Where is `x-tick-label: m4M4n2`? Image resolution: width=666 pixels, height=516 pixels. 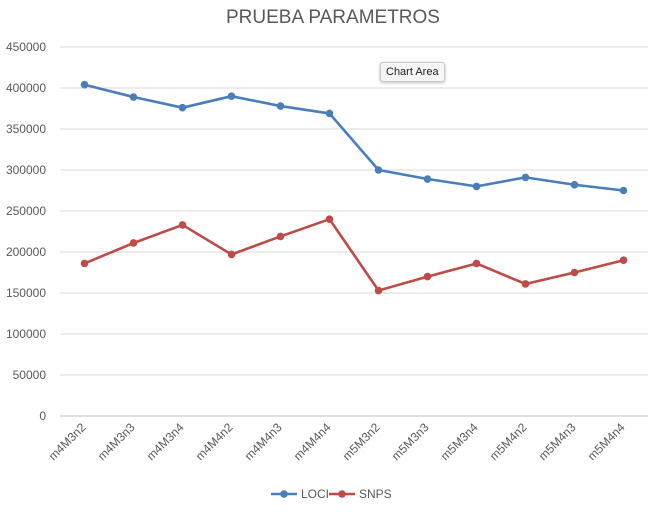 x-tick-label: m4M4n2 is located at coordinates (214, 441).